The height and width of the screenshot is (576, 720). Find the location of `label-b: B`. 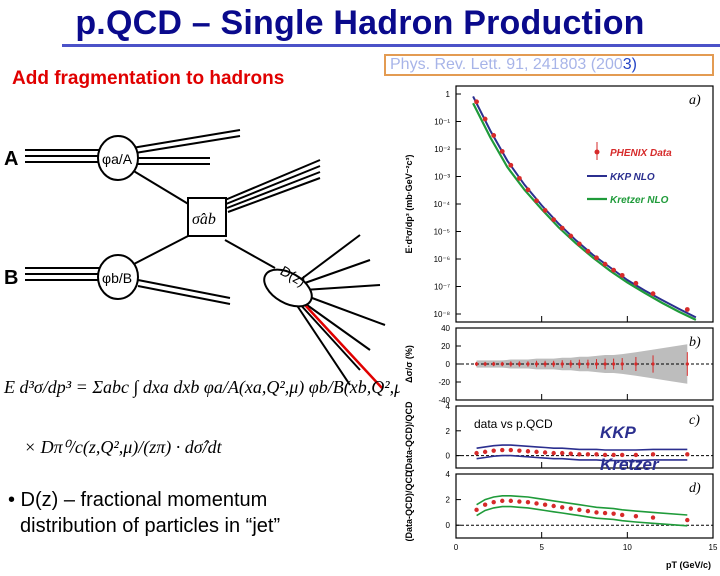

label-b: B is located at coordinates (11, 278).